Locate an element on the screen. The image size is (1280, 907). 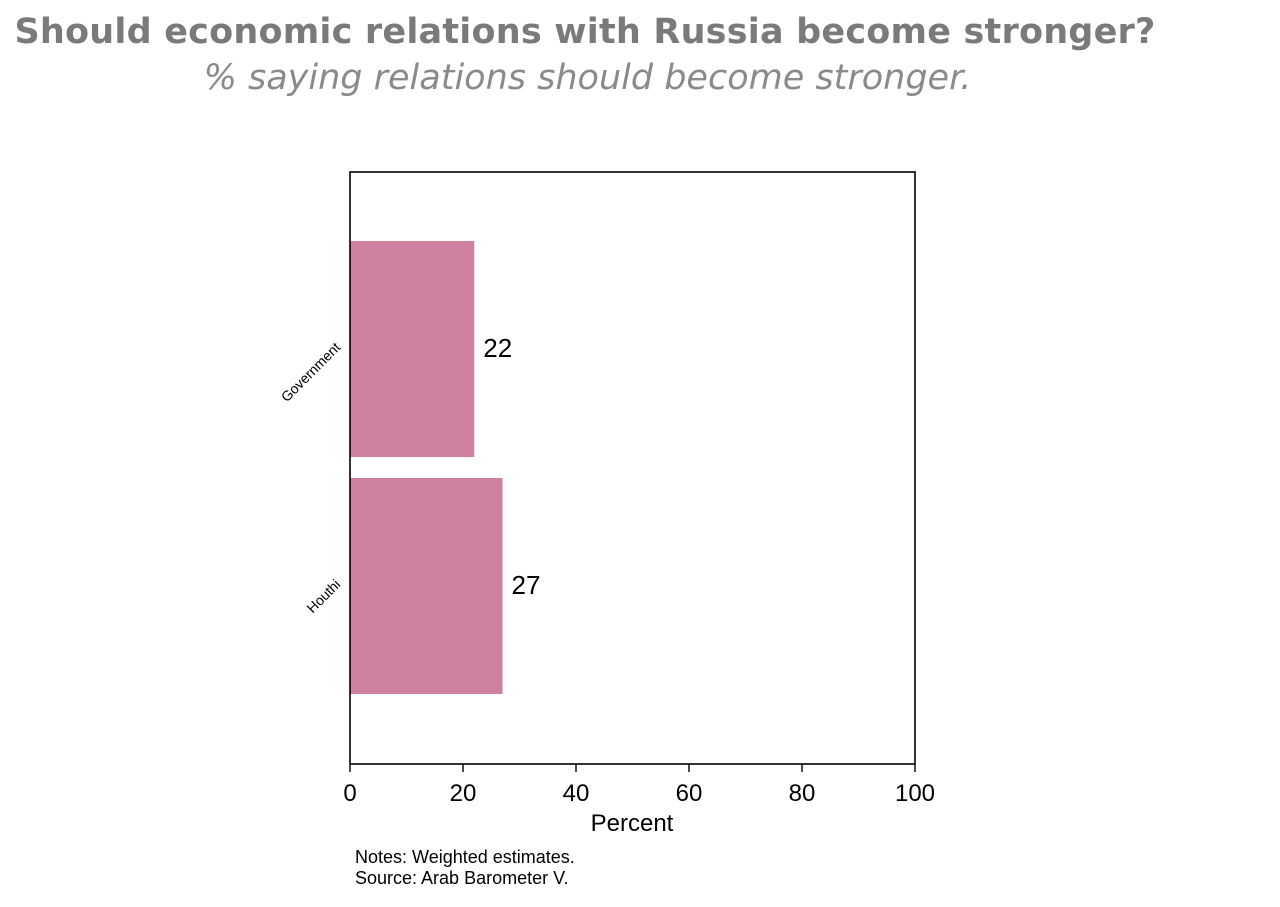
bar-government is located at coordinates (412, 349).